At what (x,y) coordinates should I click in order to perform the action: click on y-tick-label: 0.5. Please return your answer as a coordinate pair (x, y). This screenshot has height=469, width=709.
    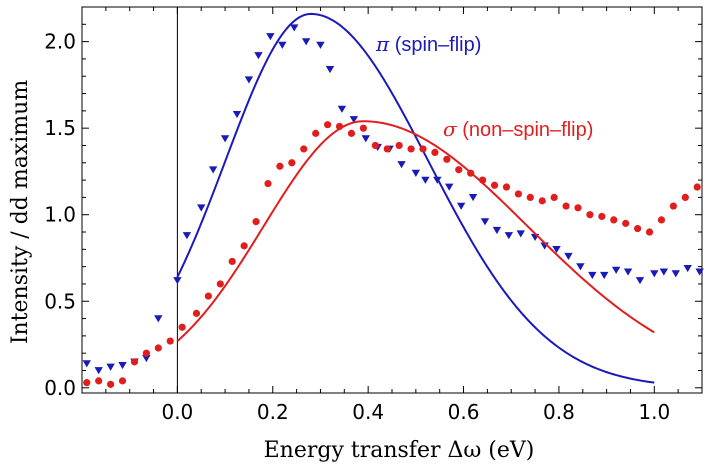
    Looking at the image, I should click on (60, 301).